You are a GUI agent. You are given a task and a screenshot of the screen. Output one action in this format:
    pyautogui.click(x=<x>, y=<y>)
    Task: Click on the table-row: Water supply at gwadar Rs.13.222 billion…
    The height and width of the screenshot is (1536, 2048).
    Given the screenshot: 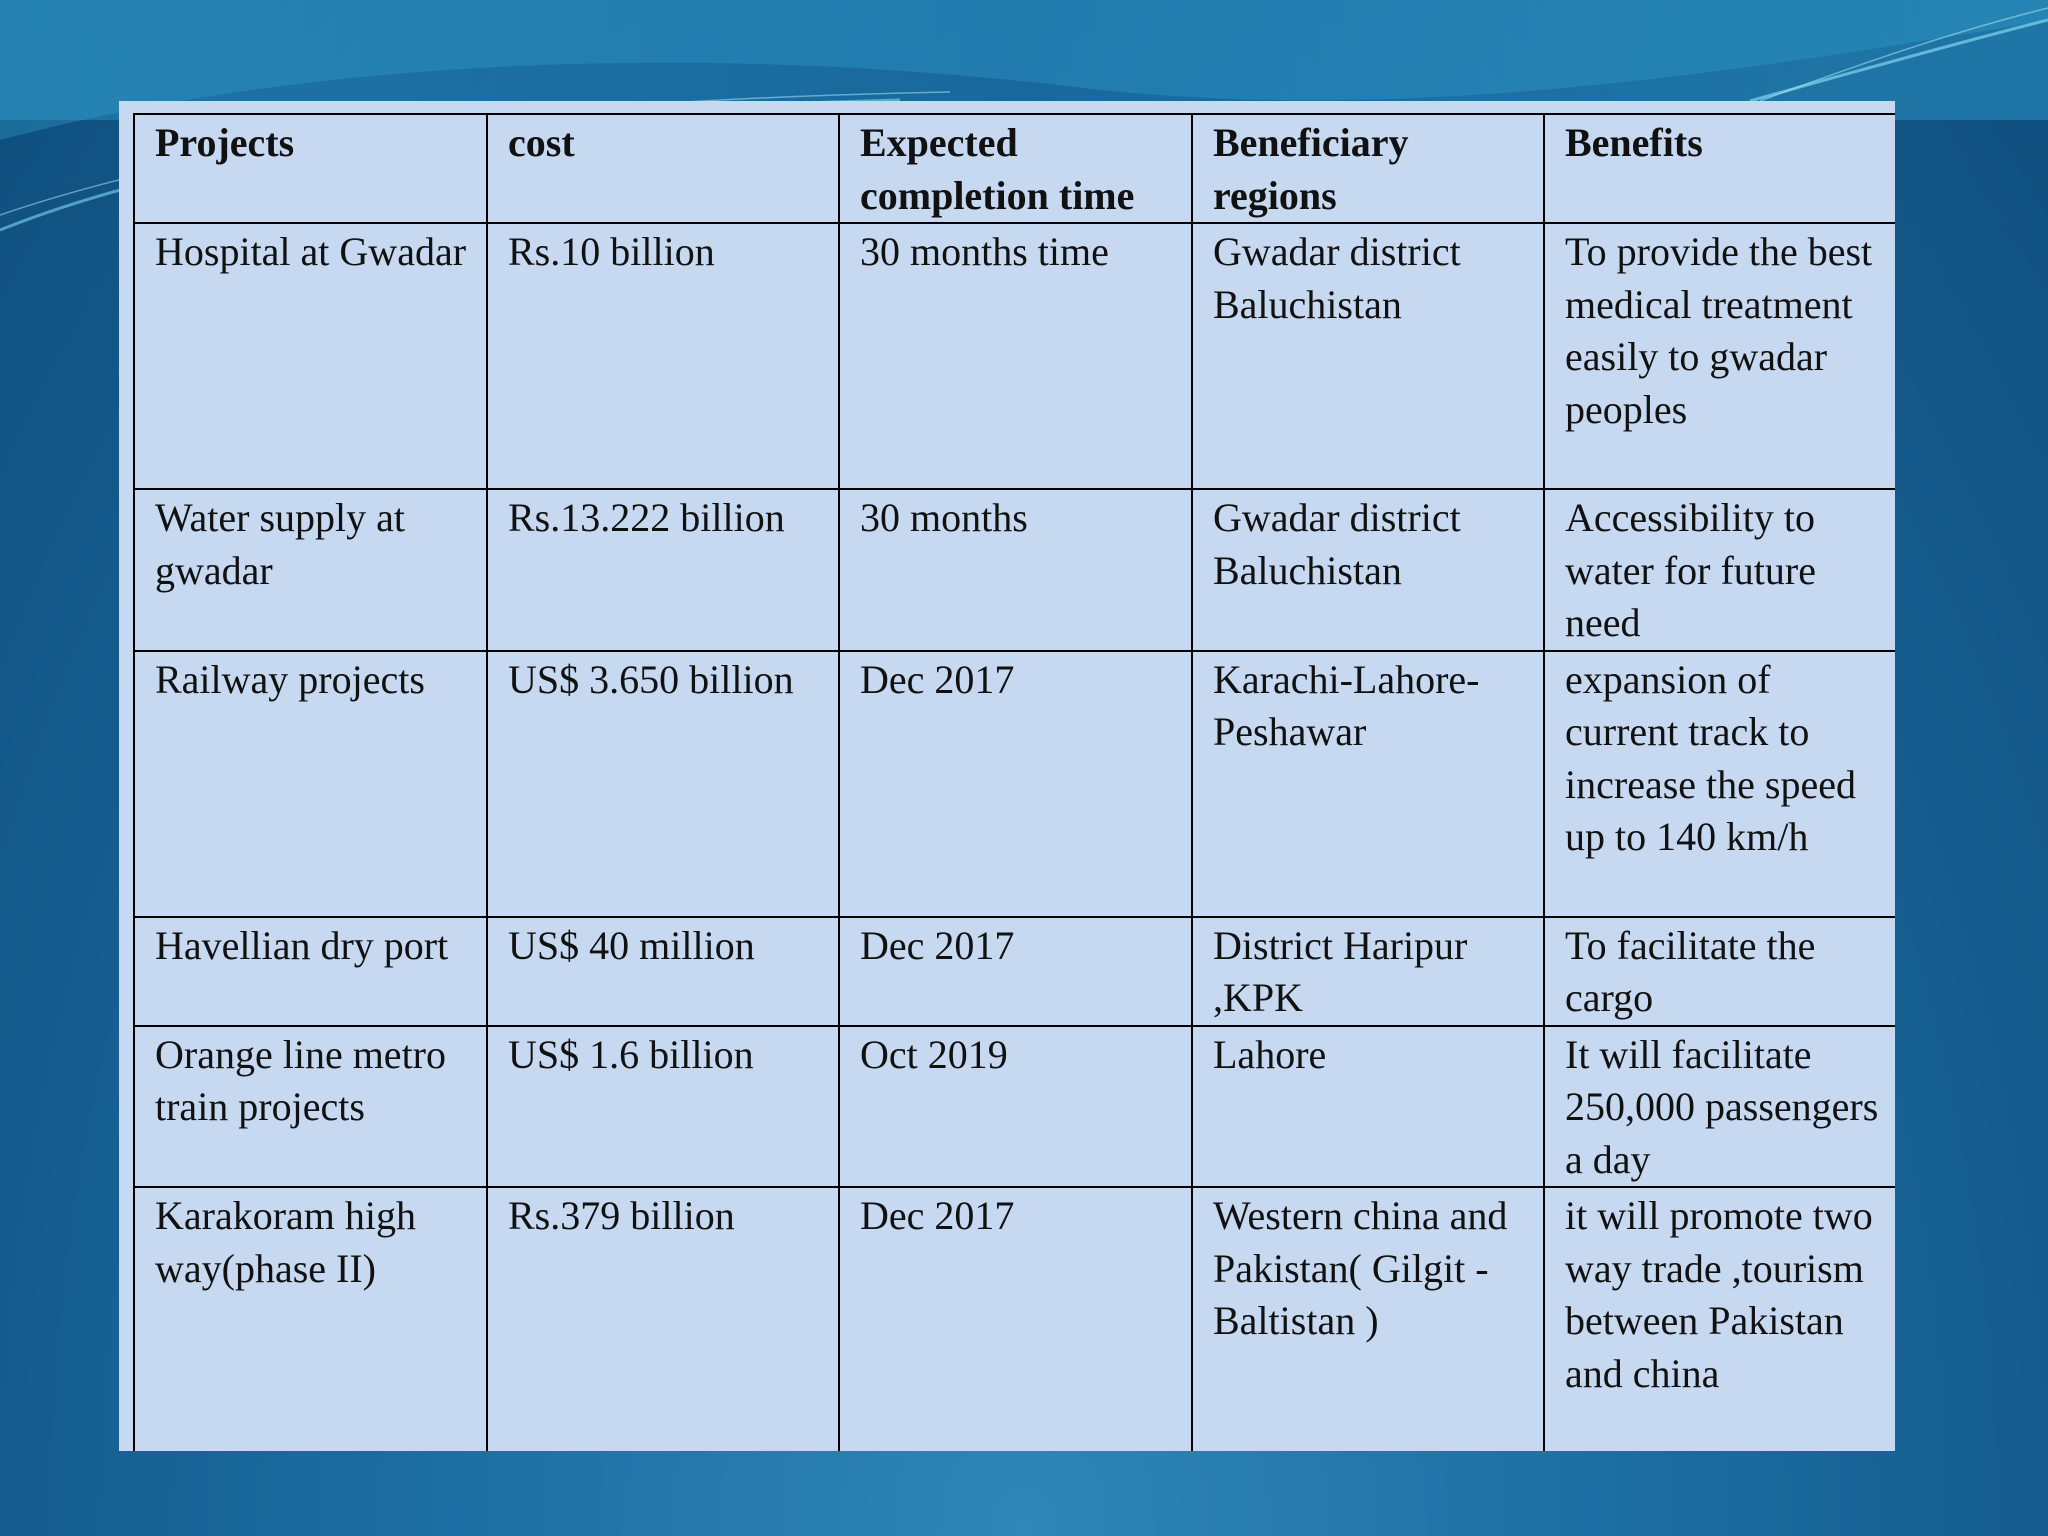 What is the action you would take?
    pyautogui.click(x=1014, y=570)
    